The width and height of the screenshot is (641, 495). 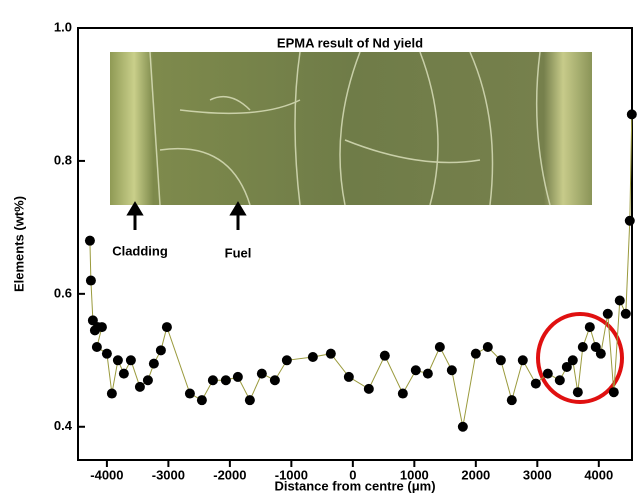 What do you see at coordinates (168, 474) in the screenshot?
I see `x-tick-label: -3000` at bounding box center [168, 474].